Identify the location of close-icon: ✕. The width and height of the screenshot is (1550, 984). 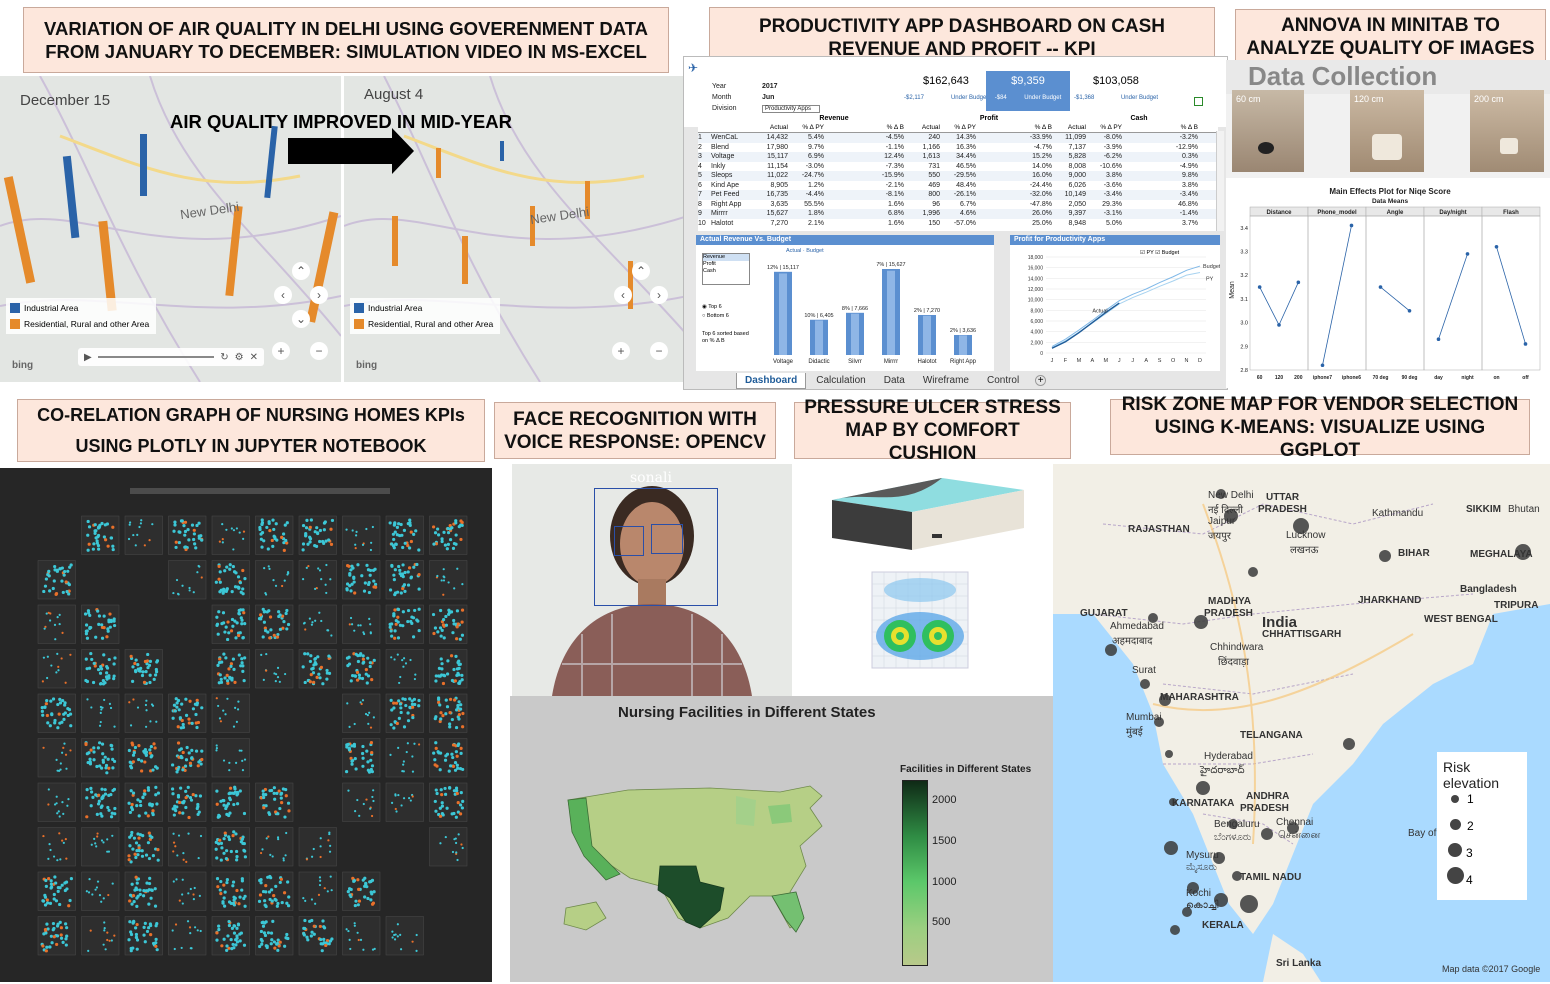
(253, 357).